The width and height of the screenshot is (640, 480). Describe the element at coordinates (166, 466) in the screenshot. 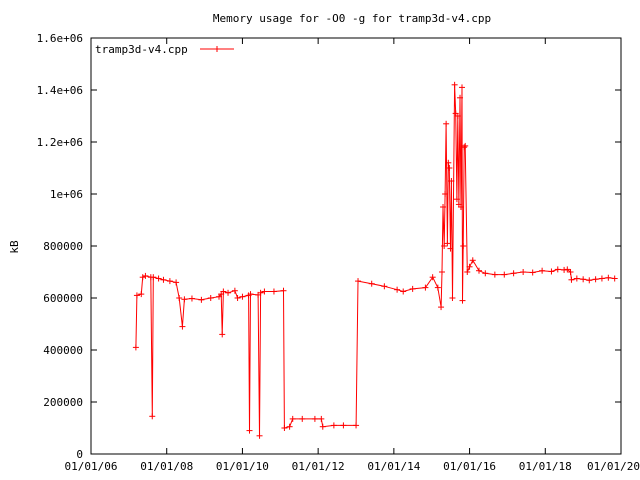

I see `x-tick-label: 01/01/08` at that location.